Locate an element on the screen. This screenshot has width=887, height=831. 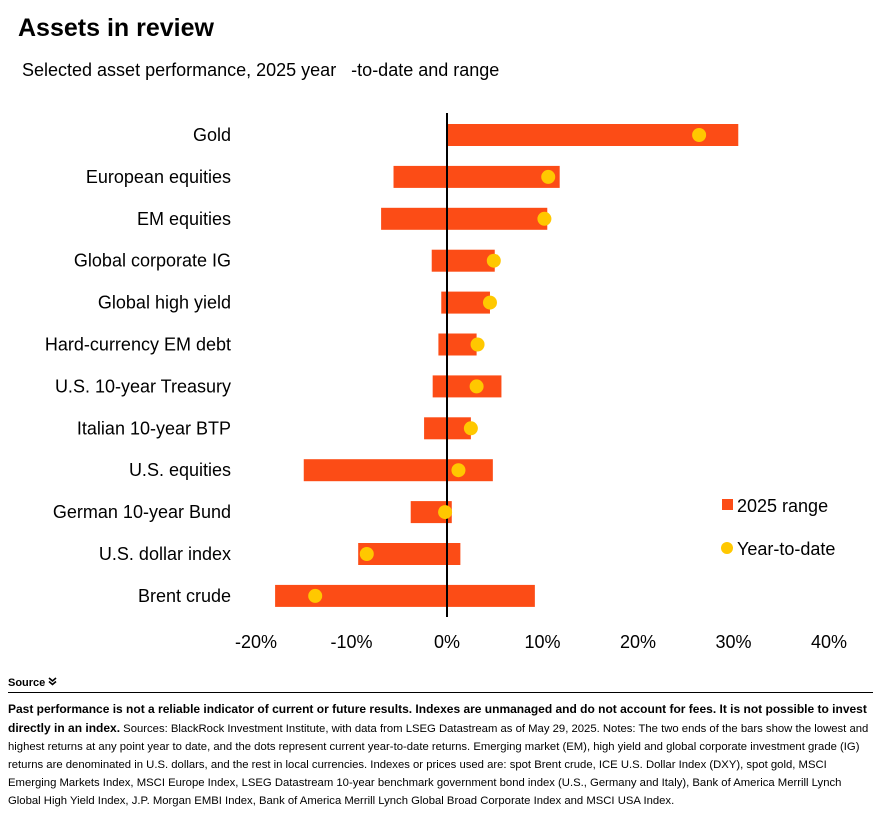
range-bar-em-equities is located at coordinates (464, 218).